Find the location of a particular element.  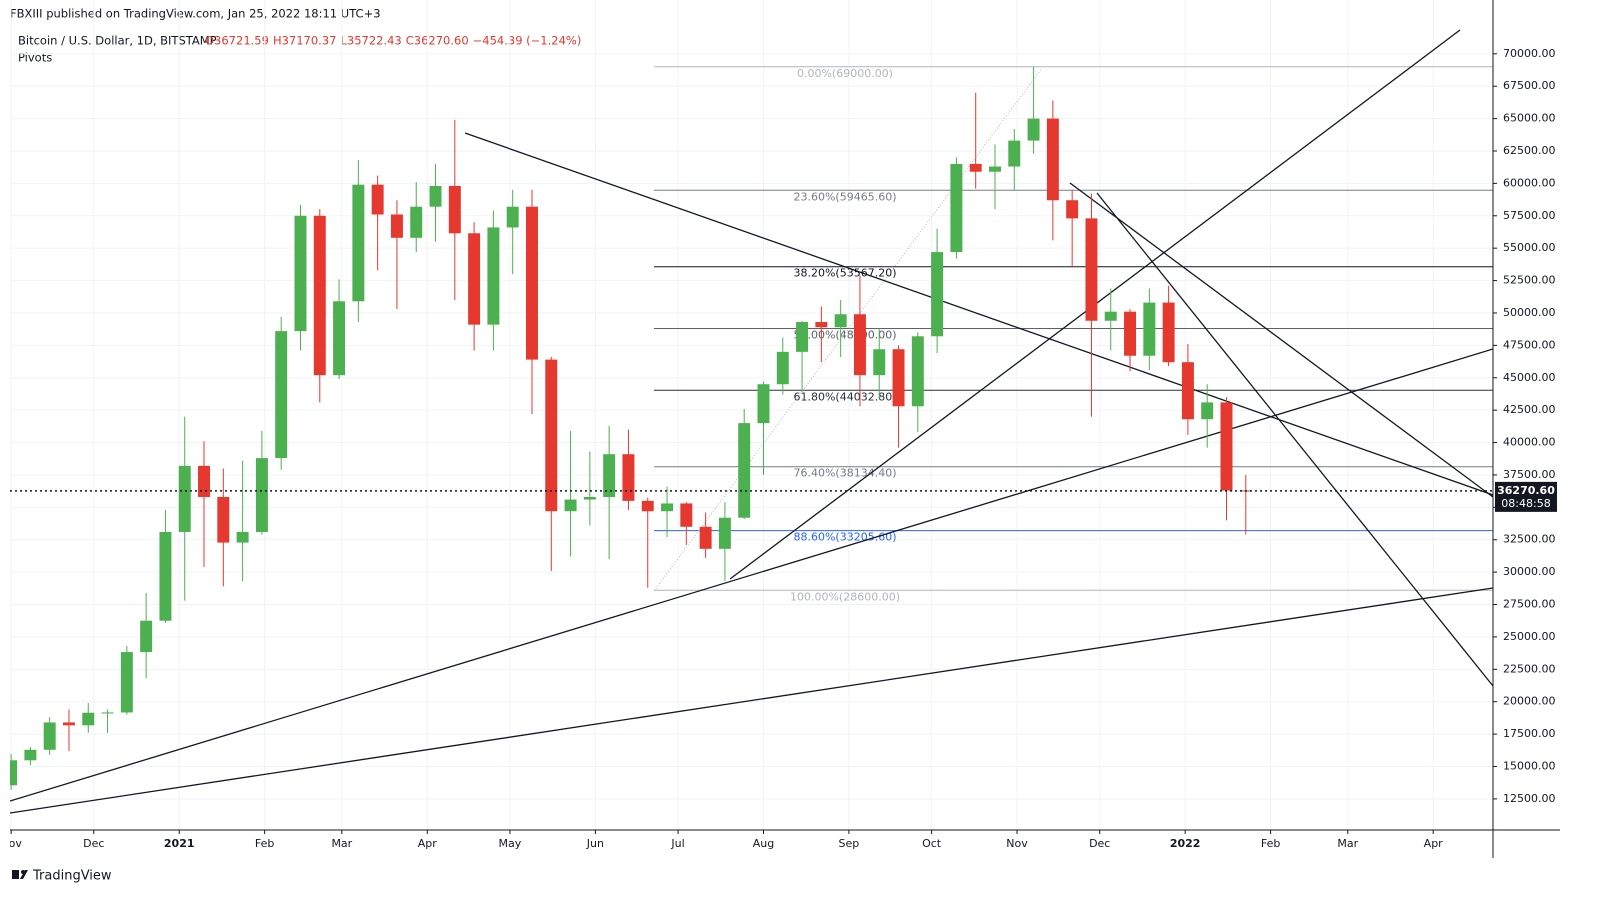

symbol-title: Bitcoin / U.S. Dollar, 1D, BITSTAMP is located at coordinates (117, 41).